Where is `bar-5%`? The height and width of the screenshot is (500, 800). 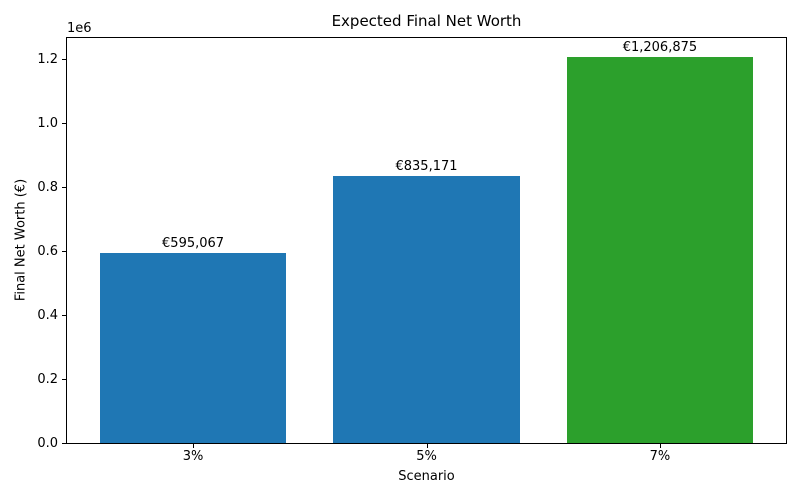 bar-5% is located at coordinates (426, 309).